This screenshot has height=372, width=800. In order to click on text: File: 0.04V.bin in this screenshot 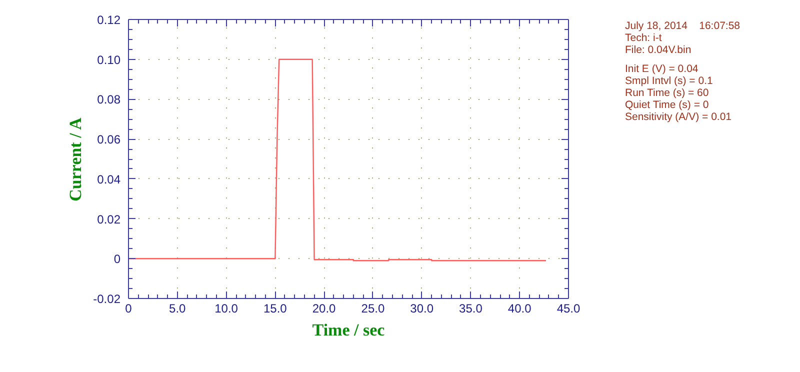, I will do `click(658, 50)`.